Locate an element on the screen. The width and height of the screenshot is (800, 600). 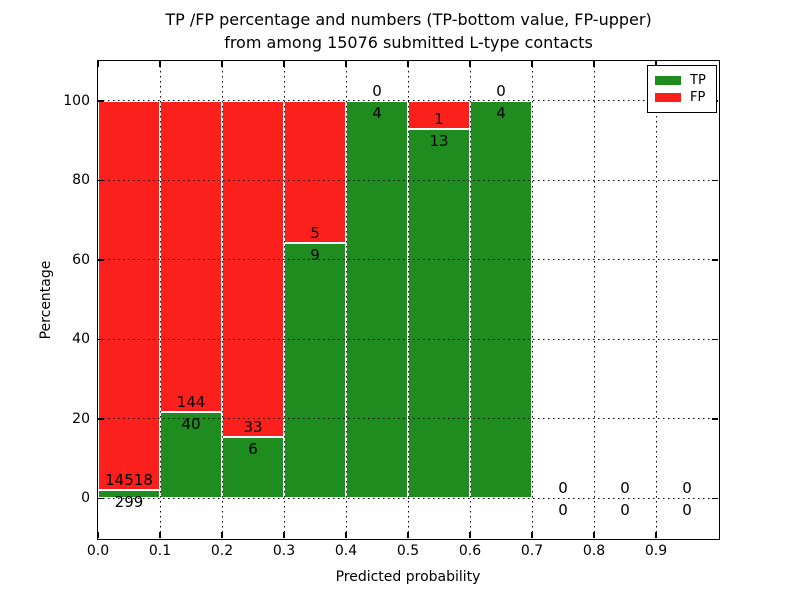
legend-swatch-fp is located at coordinates (668, 97).